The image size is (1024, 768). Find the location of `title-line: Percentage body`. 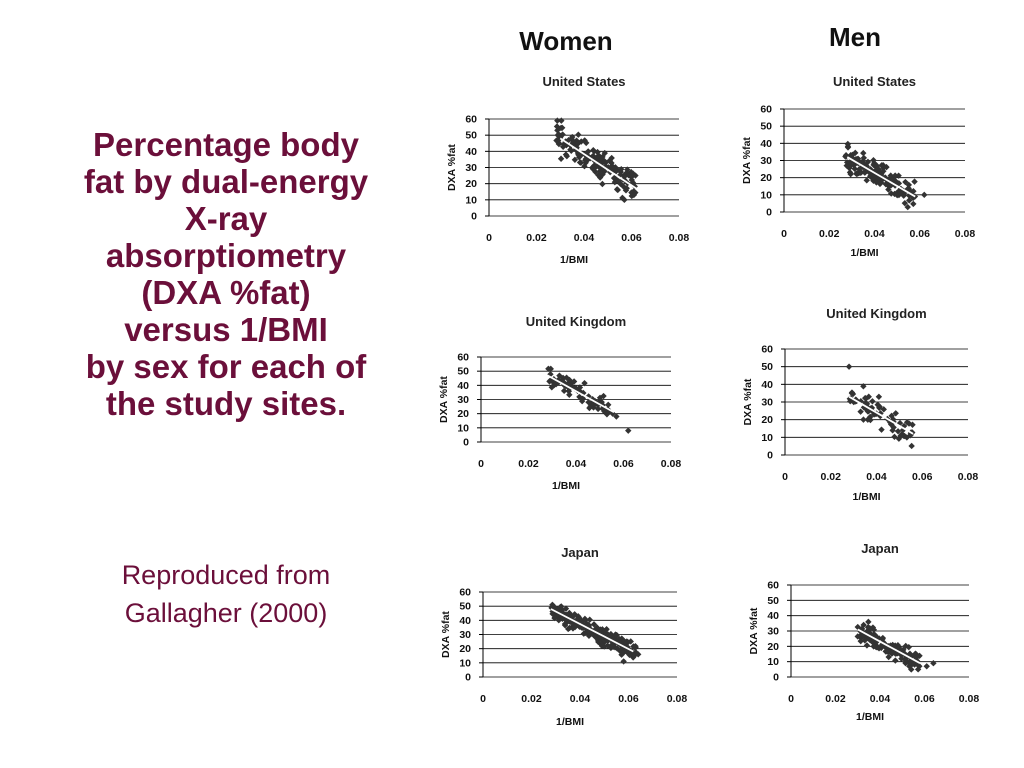

title-line: Percentage body is located at coordinates (226, 144).